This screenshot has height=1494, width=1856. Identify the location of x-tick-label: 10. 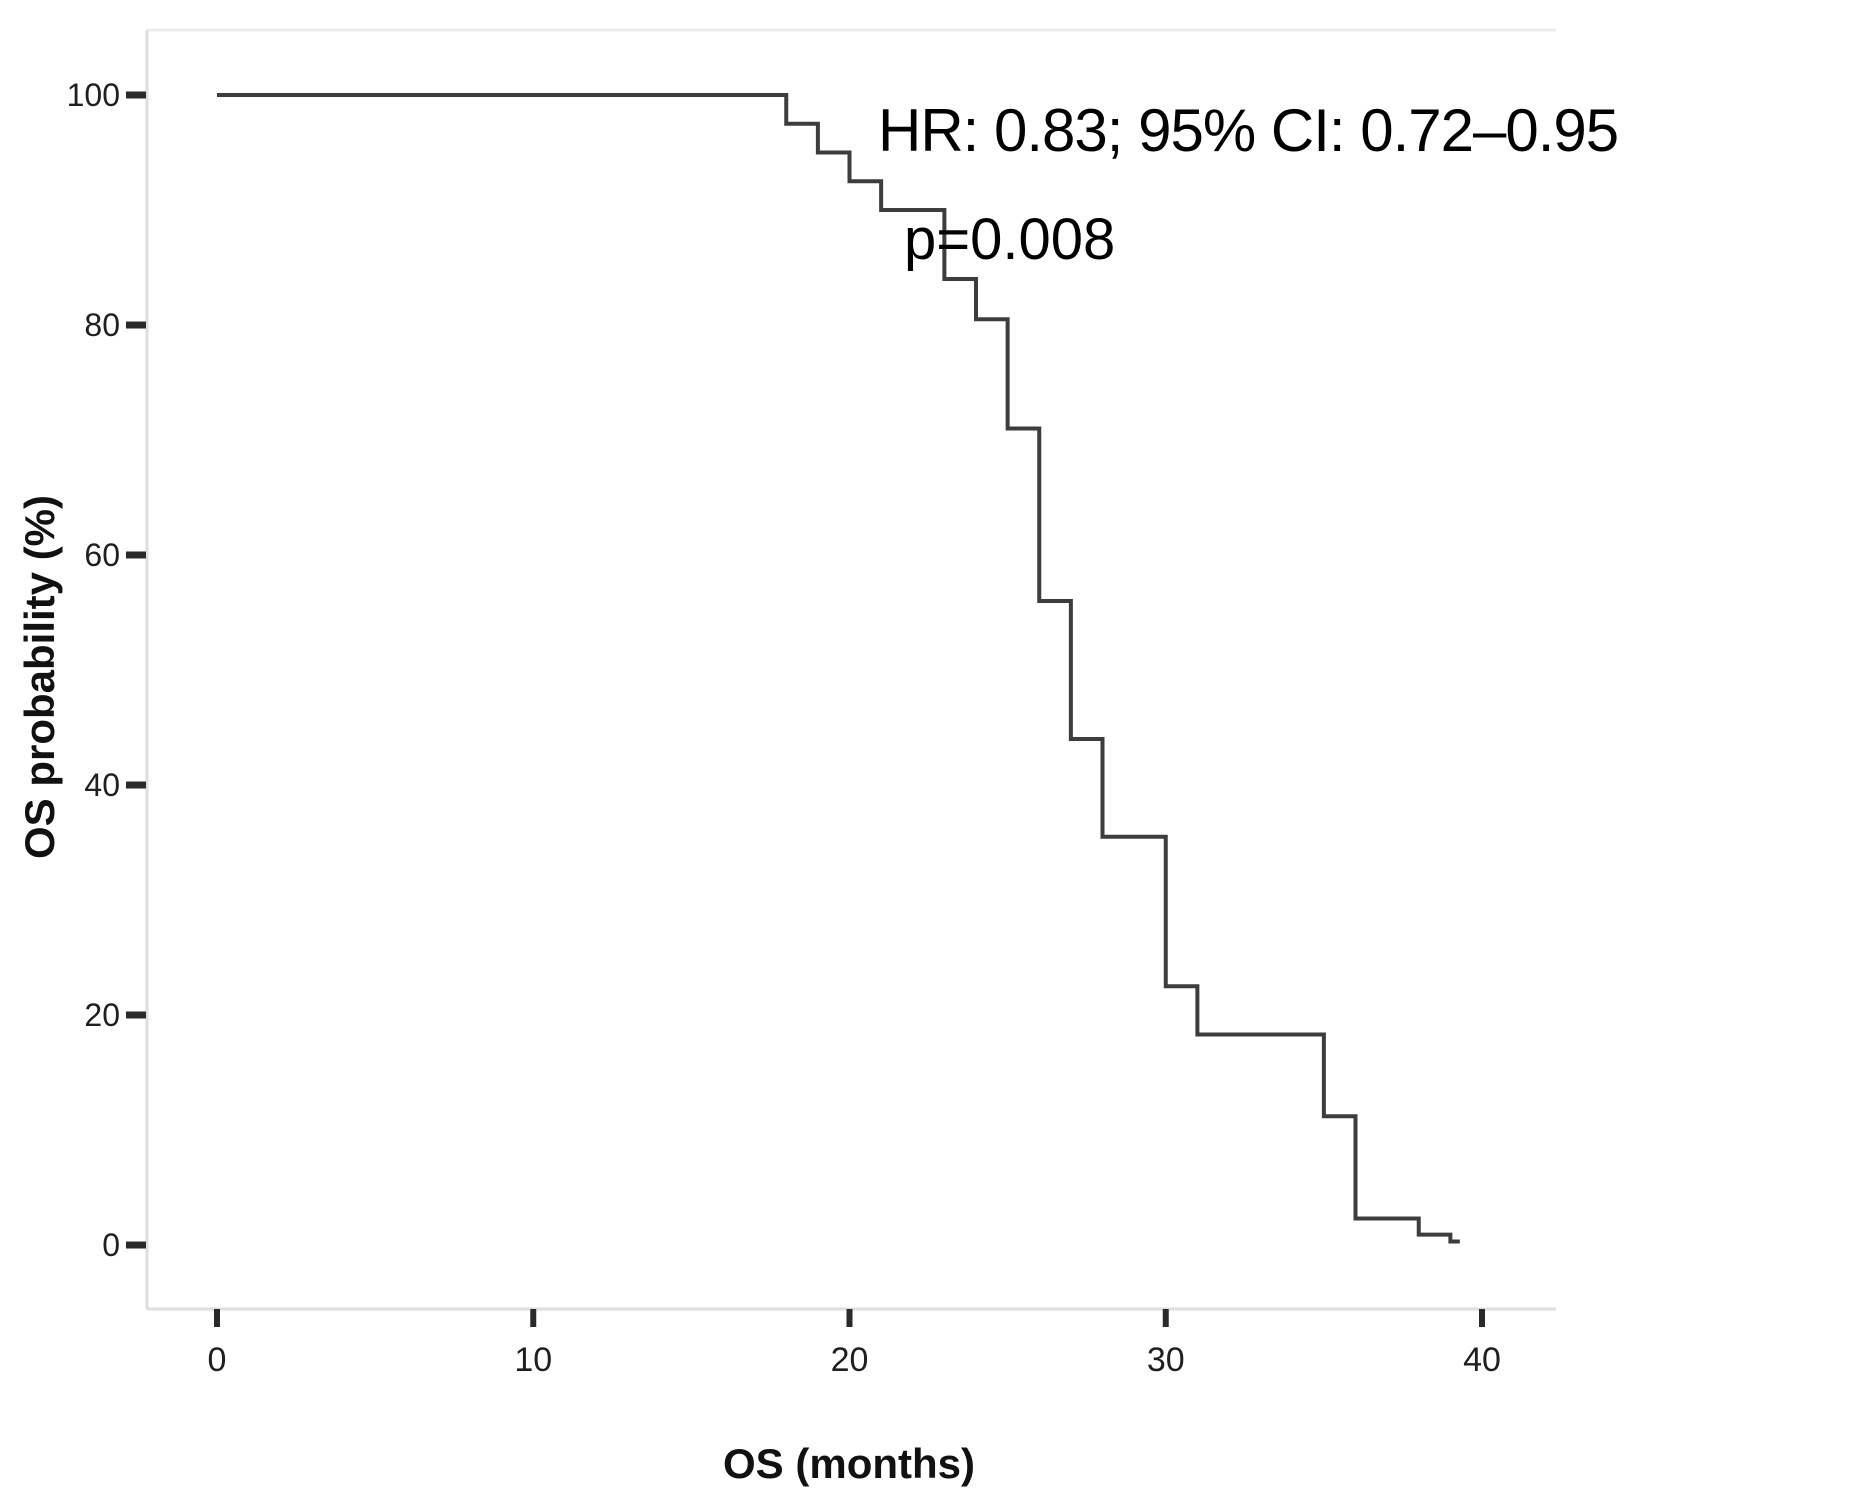
(533, 1360).